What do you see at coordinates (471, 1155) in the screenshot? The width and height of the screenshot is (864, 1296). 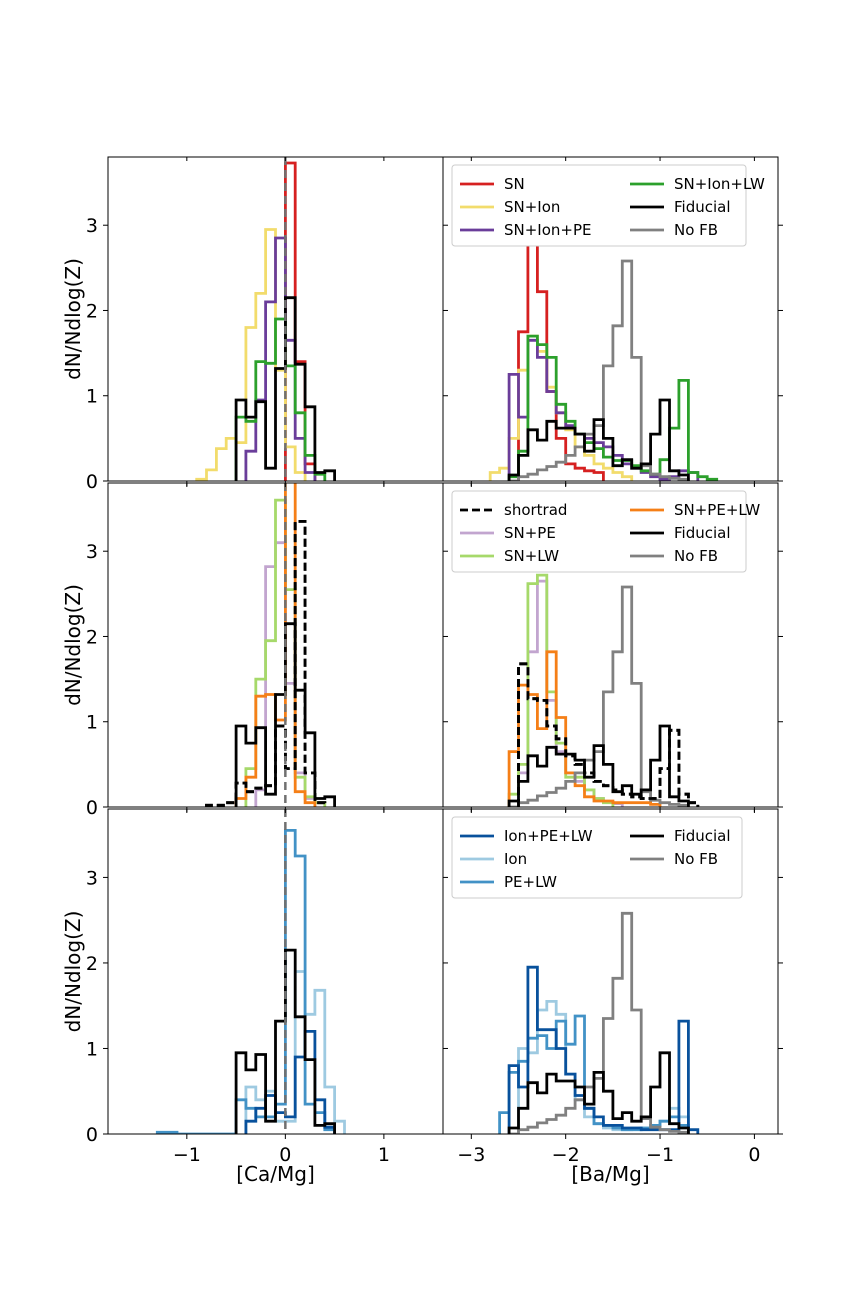 I see `right-xtick-label: −3` at bounding box center [471, 1155].